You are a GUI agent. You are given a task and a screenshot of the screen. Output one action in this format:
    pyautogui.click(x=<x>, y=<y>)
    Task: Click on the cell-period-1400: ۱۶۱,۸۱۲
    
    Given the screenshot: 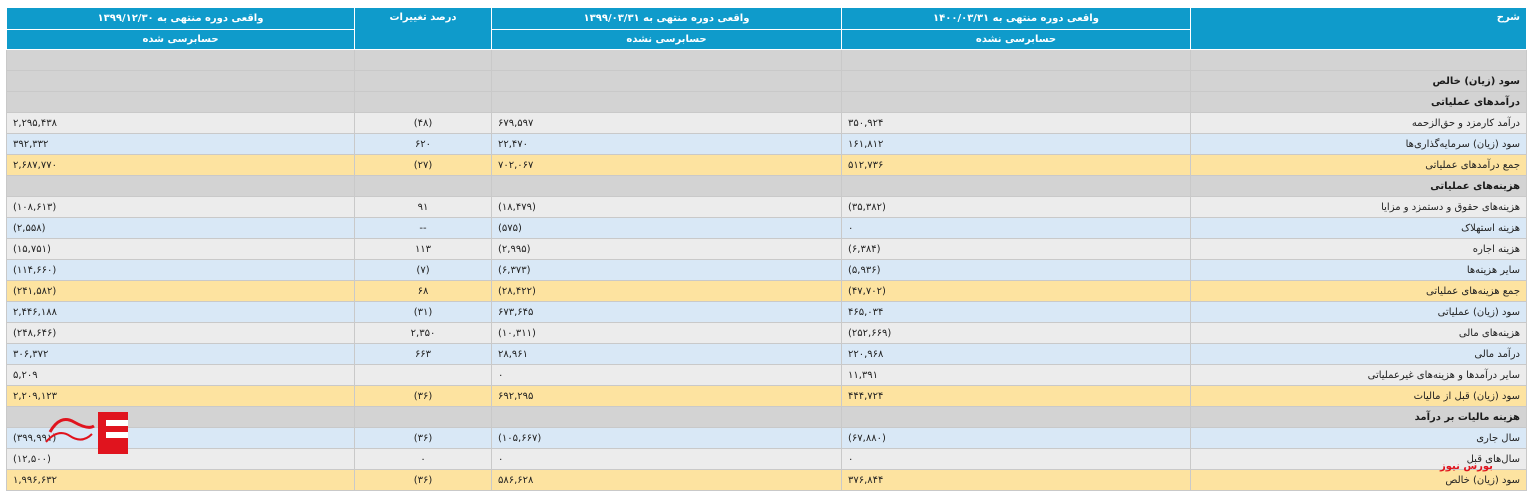 What is the action you would take?
    pyautogui.click(x=1016, y=144)
    